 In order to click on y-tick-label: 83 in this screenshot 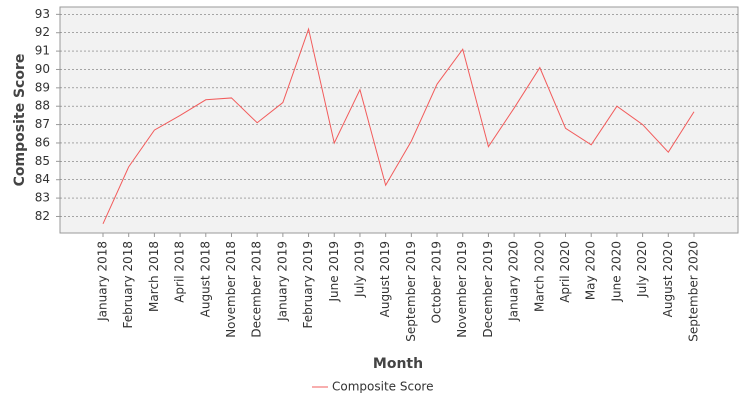, I will do `click(42, 198)`.